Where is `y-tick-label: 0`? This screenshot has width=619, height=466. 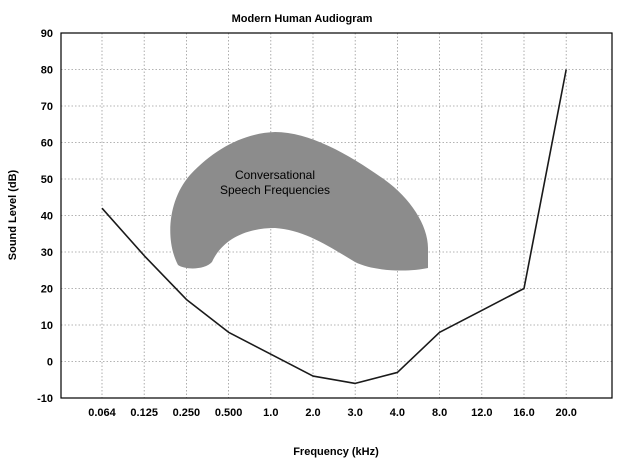 y-tick-label: 0 is located at coordinates (50, 363).